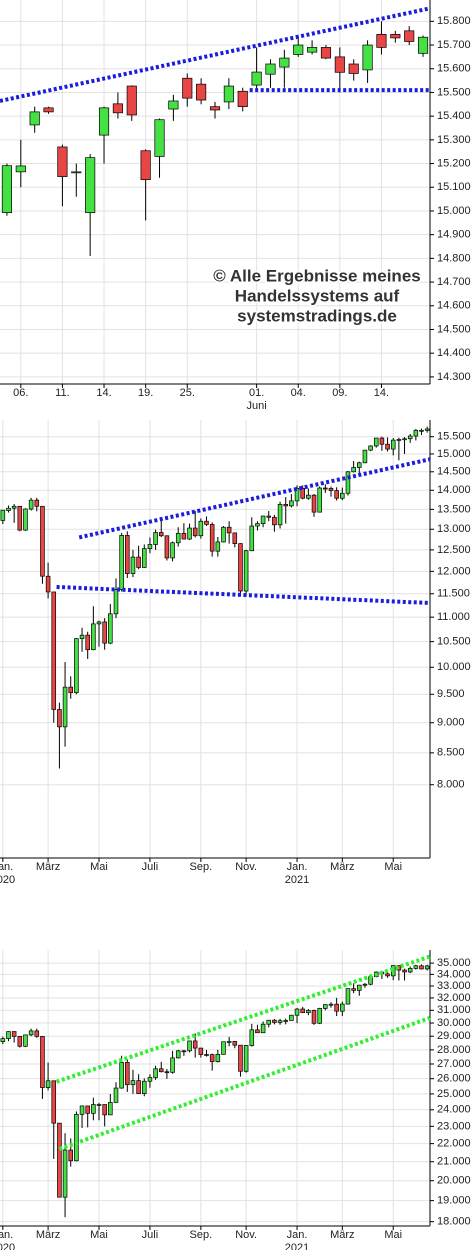 The height and width of the screenshot is (1250, 475). I want to click on y-tick-label: 10.500, so click(454, 642).